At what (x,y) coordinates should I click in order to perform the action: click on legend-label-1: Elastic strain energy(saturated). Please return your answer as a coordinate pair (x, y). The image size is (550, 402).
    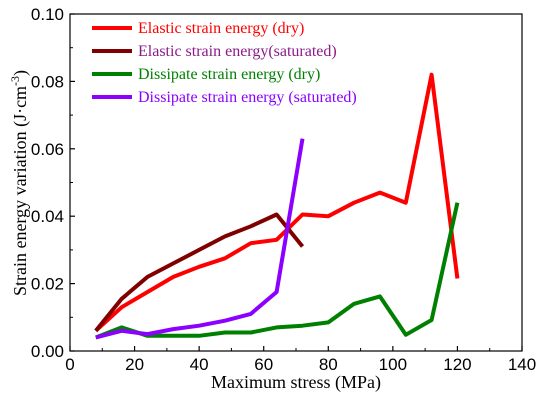
    Looking at the image, I should click on (237, 51).